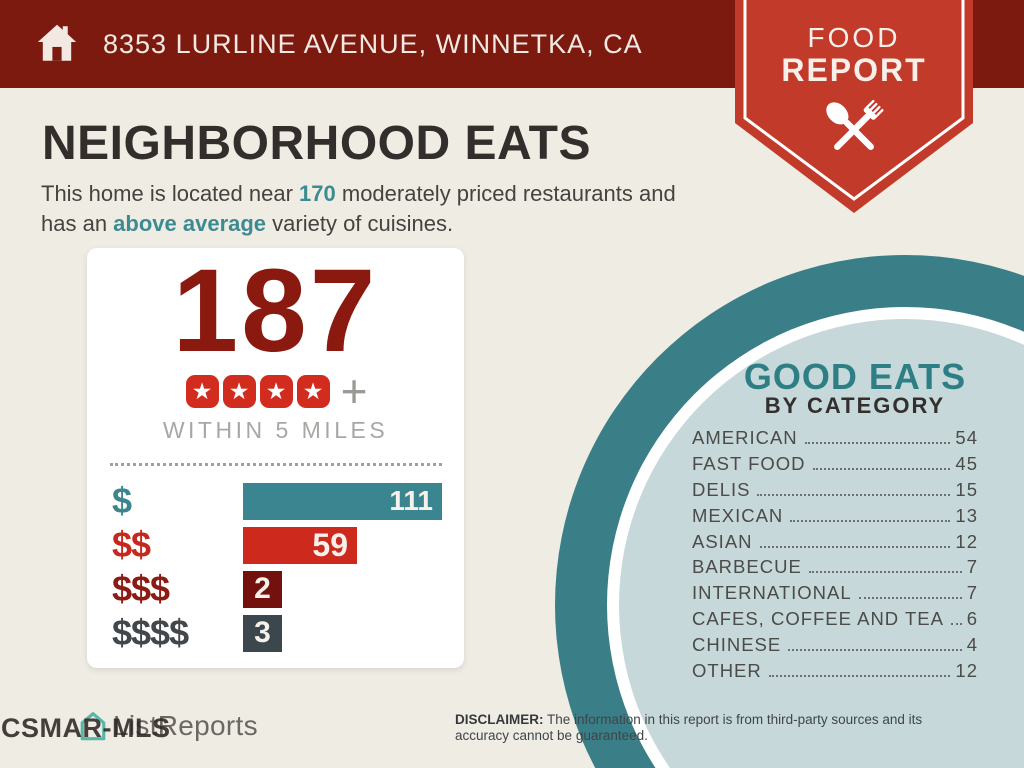 The height and width of the screenshot is (768, 1024). I want to click on restaurant-count: 170, so click(317, 193).